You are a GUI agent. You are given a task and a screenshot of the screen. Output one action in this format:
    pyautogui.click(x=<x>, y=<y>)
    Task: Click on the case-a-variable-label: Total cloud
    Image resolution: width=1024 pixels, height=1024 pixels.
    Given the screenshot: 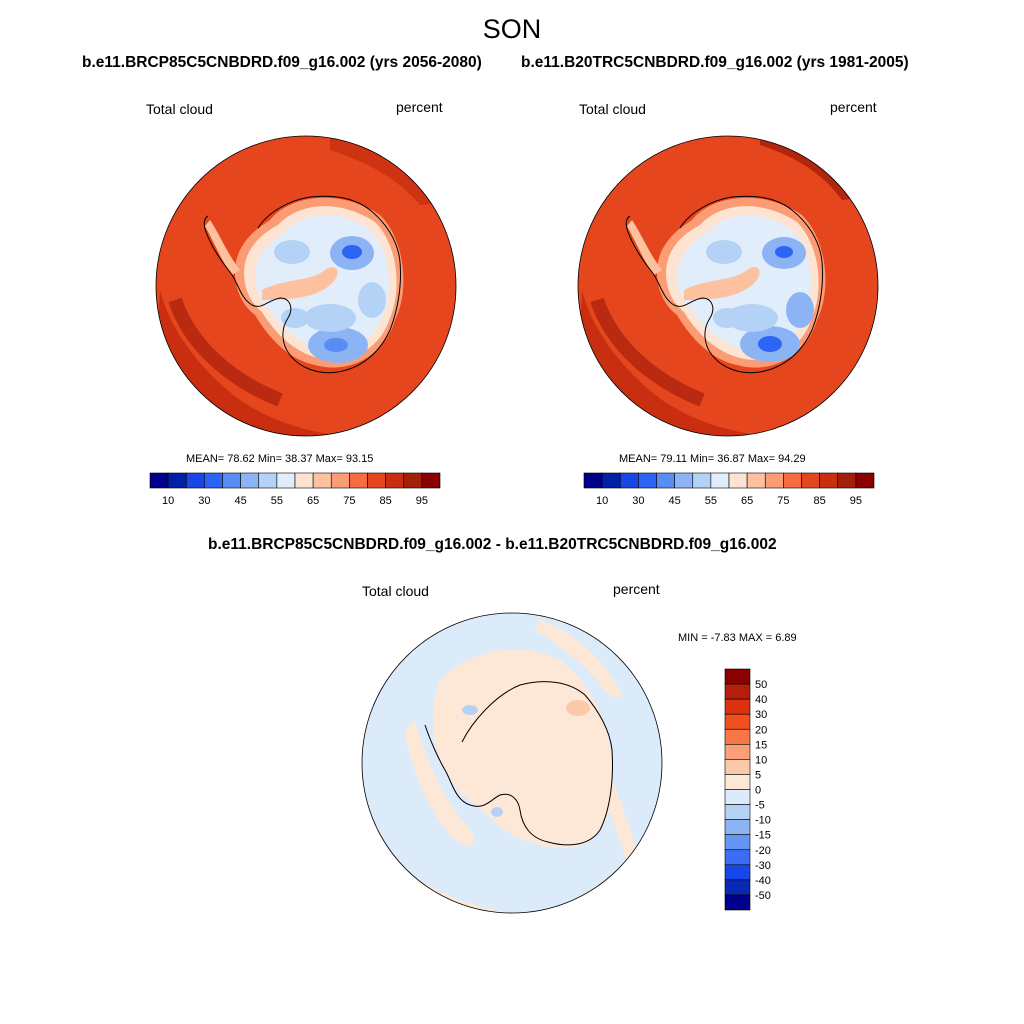 What is the action you would take?
    pyautogui.click(x=179, y=109)
    